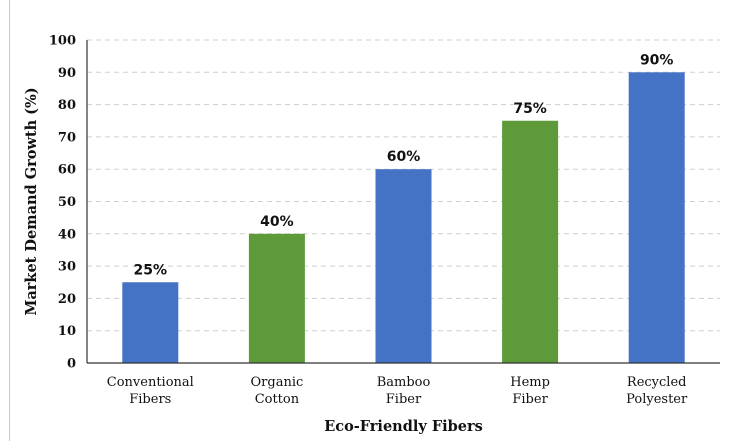  What do you see at coordinates (67, 331) in the screenshot?
I see `y-tick-label: 10` at bounding box center [67, 331].